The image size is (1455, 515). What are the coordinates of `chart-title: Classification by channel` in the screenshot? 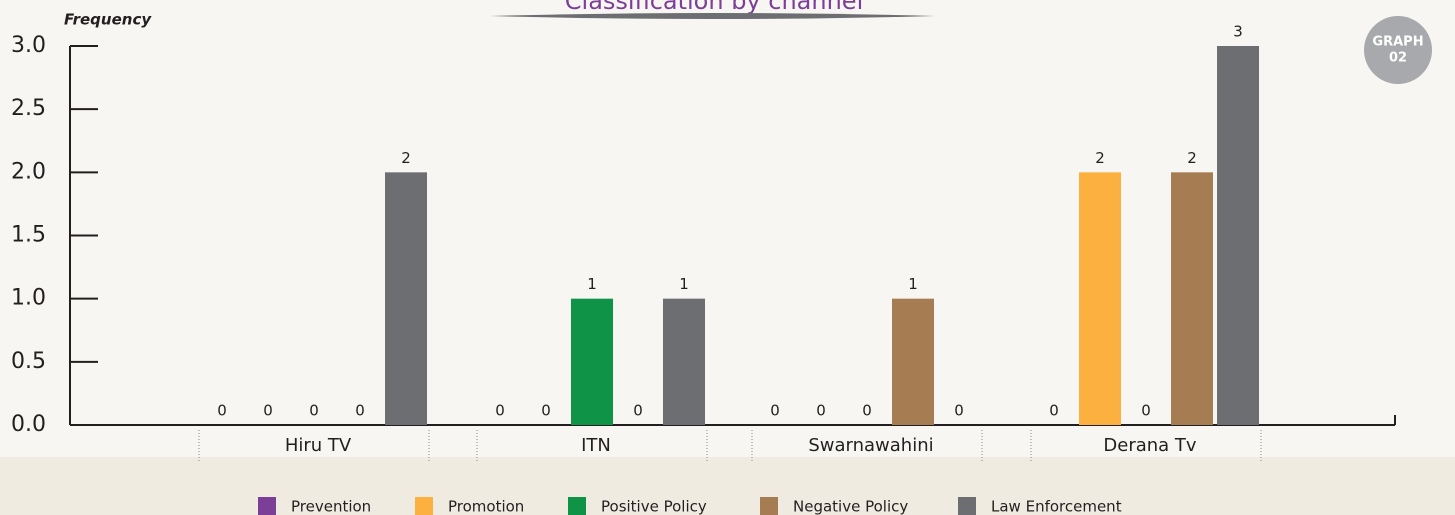 It's located at (714, 7).